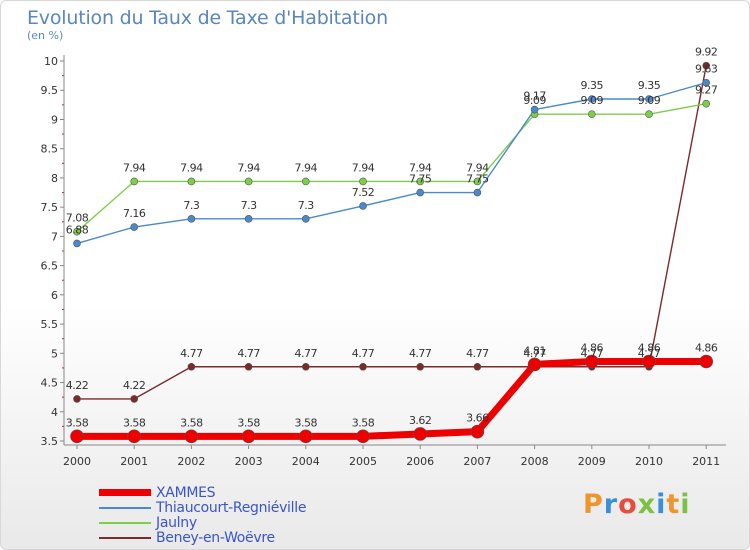 This screenshot has height=550, width=750. Describe the element at coordinates (77, 218) in the screenshot. I see `data-label: 7.08` at that location.